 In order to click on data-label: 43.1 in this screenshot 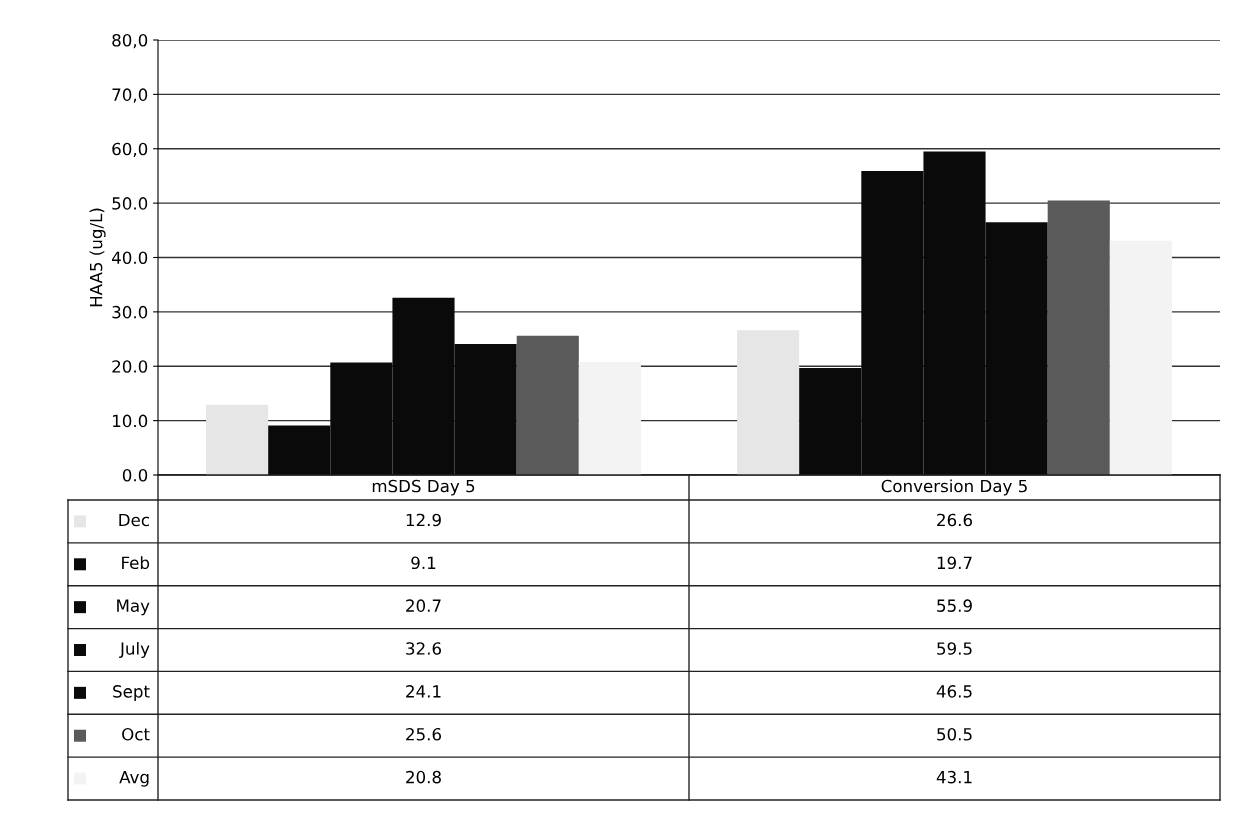, I will do `click(954, 777)`.